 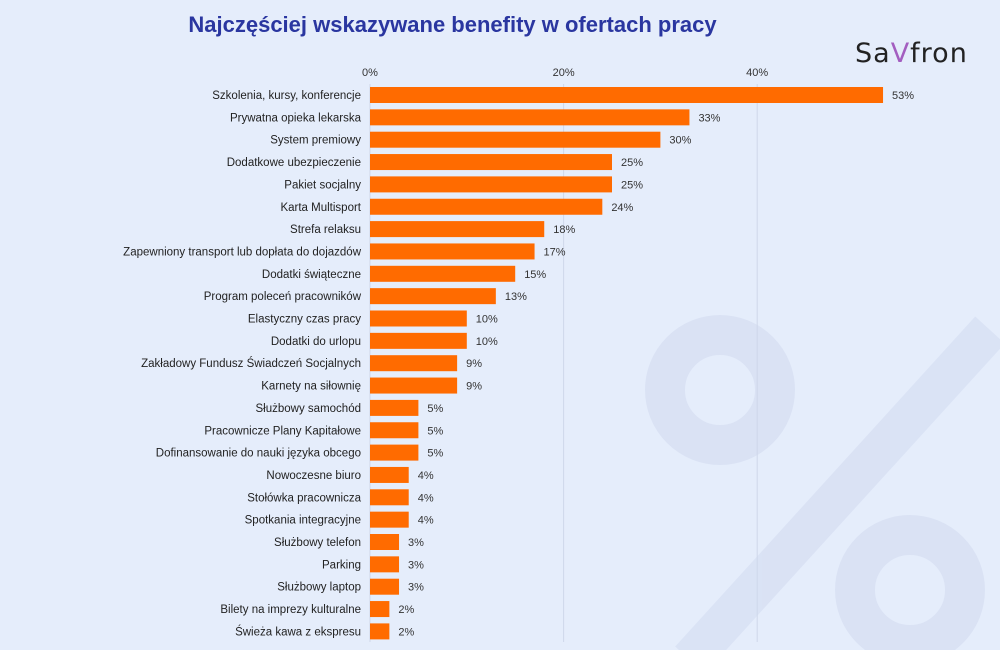 What do you see at coordinates (258, 454) in the screenshot?
I see `category-label: Dofinansowanie do nauki języka obcego` at bounding box center [258, 454].